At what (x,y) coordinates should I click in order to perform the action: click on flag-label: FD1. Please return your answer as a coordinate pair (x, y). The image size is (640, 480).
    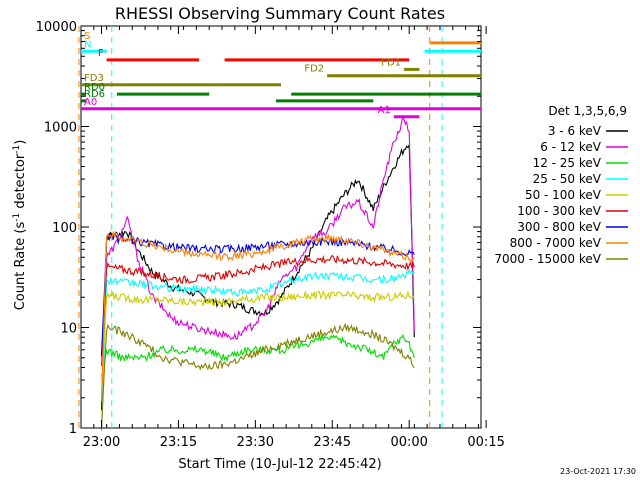
    Looking at the image, I should click on (391, 62).